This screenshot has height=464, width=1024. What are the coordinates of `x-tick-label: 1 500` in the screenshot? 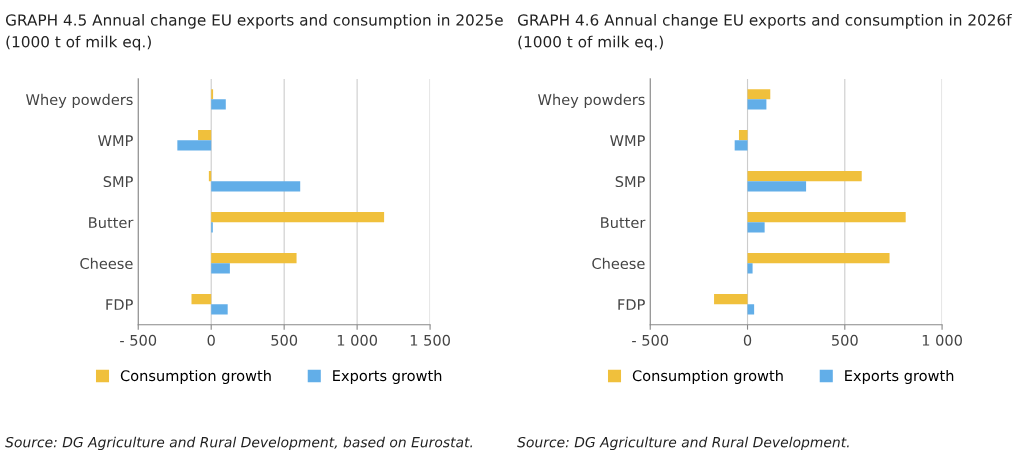 It's located at (430, 340).